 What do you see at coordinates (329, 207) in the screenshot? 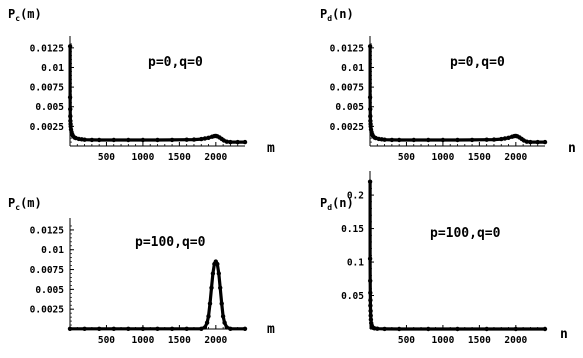
I see `y-axis-label-subscript: d` at bounding box center [329, 207].